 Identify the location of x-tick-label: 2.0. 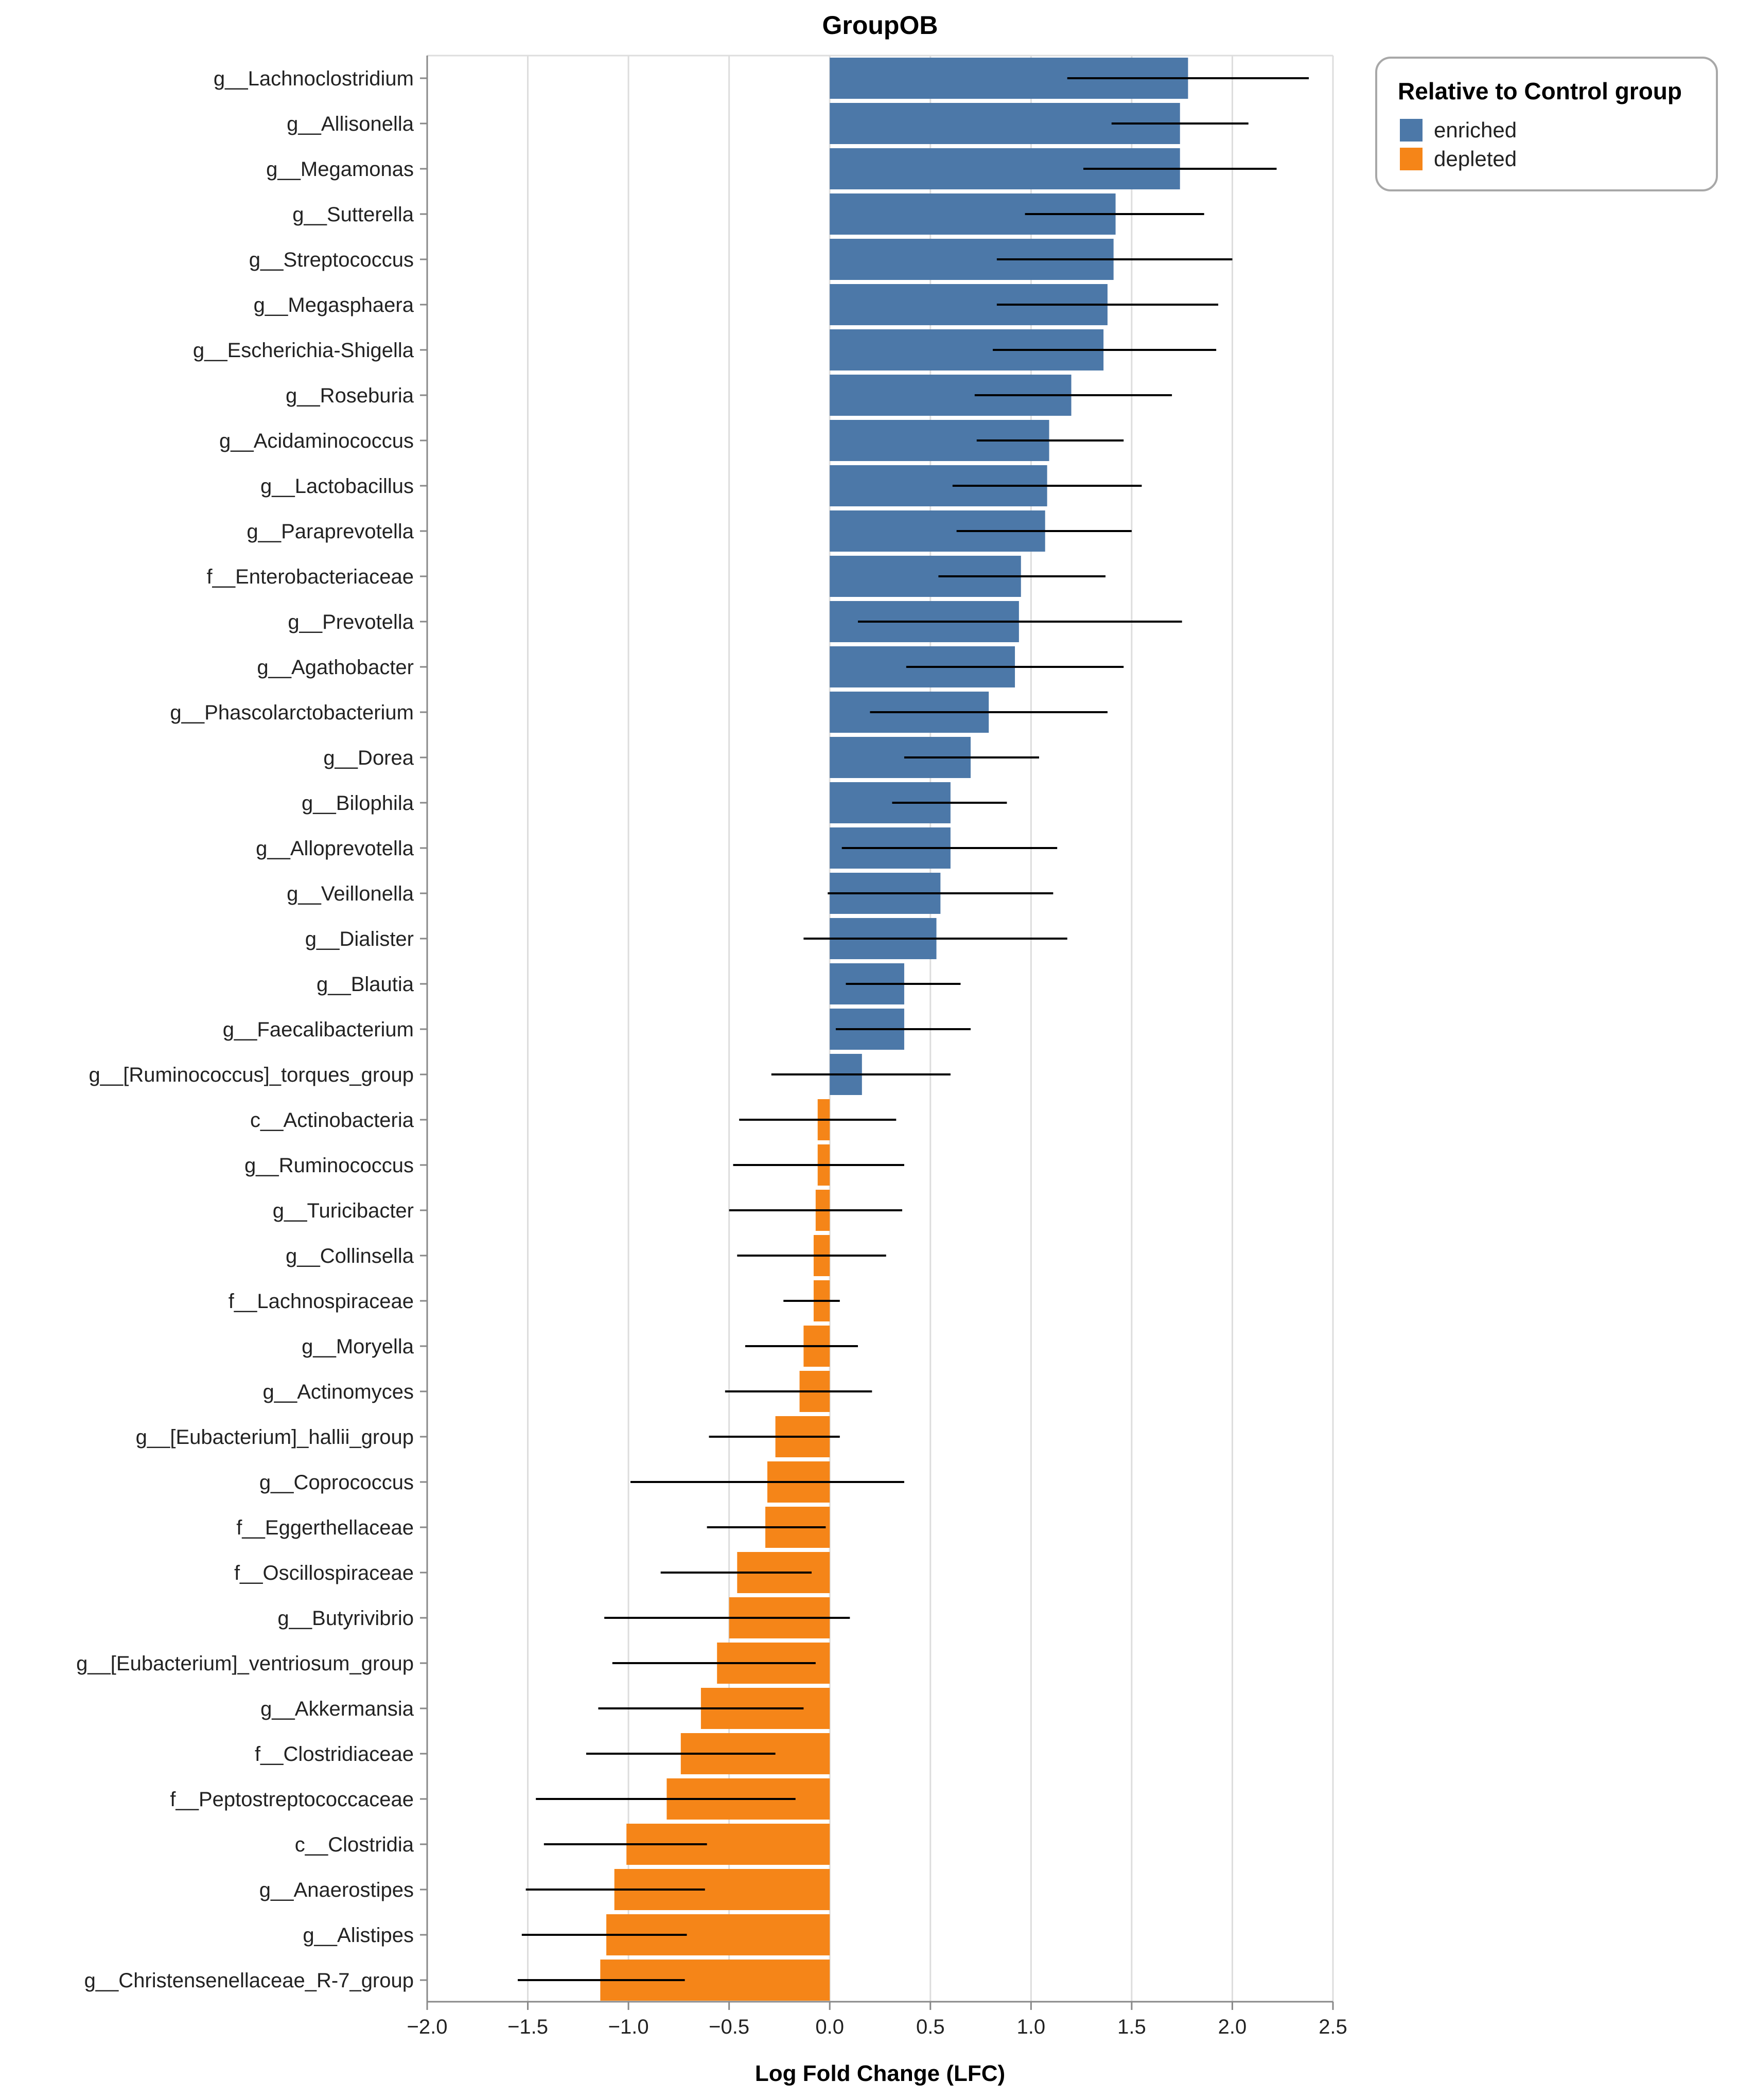
(1232, 2027).